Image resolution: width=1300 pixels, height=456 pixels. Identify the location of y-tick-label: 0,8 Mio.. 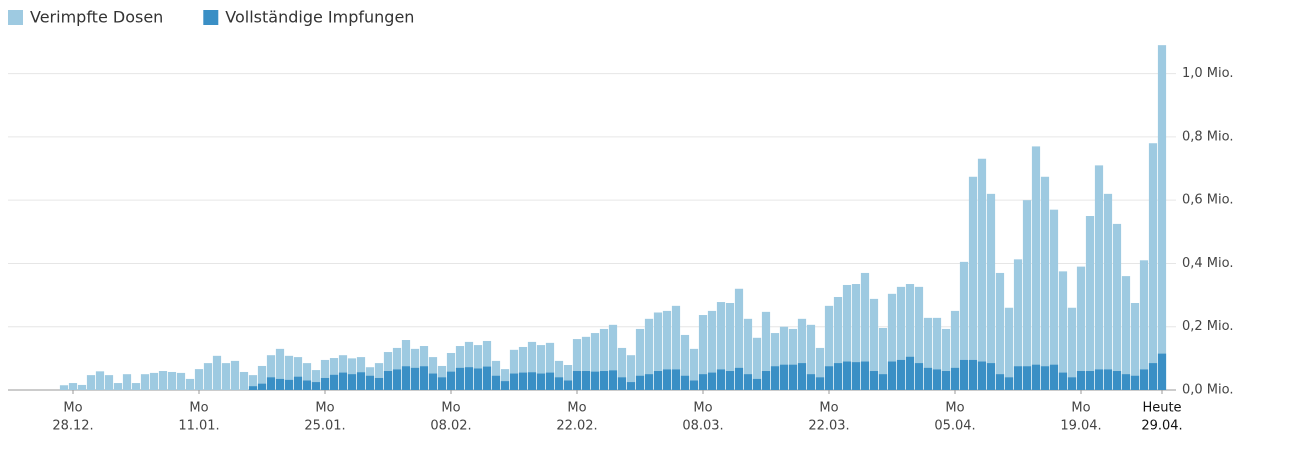
(1208, 136).